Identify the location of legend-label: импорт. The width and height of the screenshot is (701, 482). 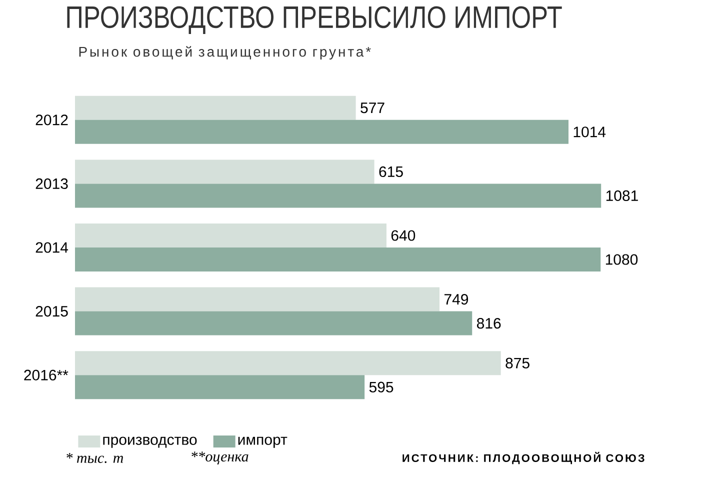
(263, 442).